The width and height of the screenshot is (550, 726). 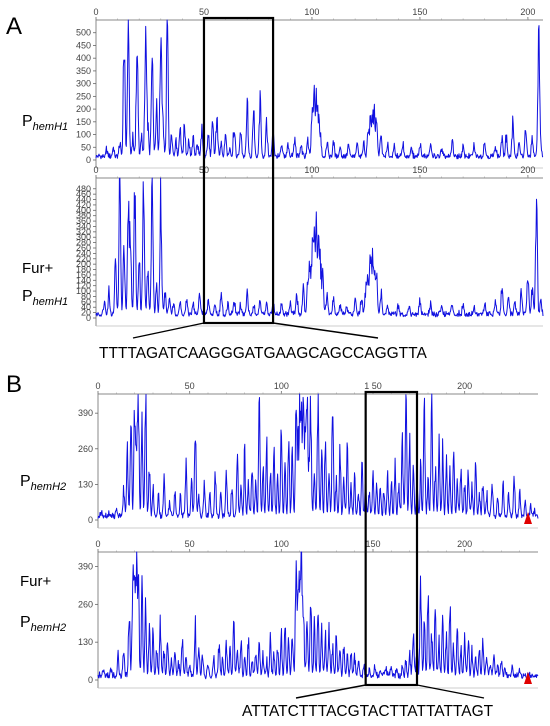 What do you see at coordinates (83, 33) in the screenshot?
I see `y-tick-label: 500` at bounding box center [83, 33].